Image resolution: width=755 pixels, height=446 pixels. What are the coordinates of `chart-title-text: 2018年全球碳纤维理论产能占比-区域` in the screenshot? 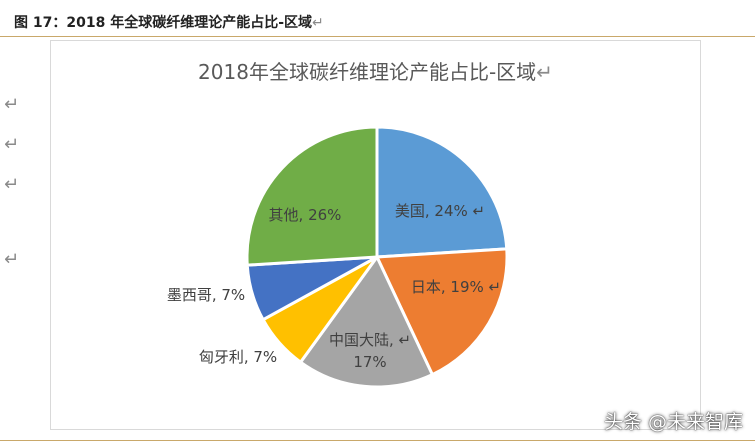 It's located at (367, 72).